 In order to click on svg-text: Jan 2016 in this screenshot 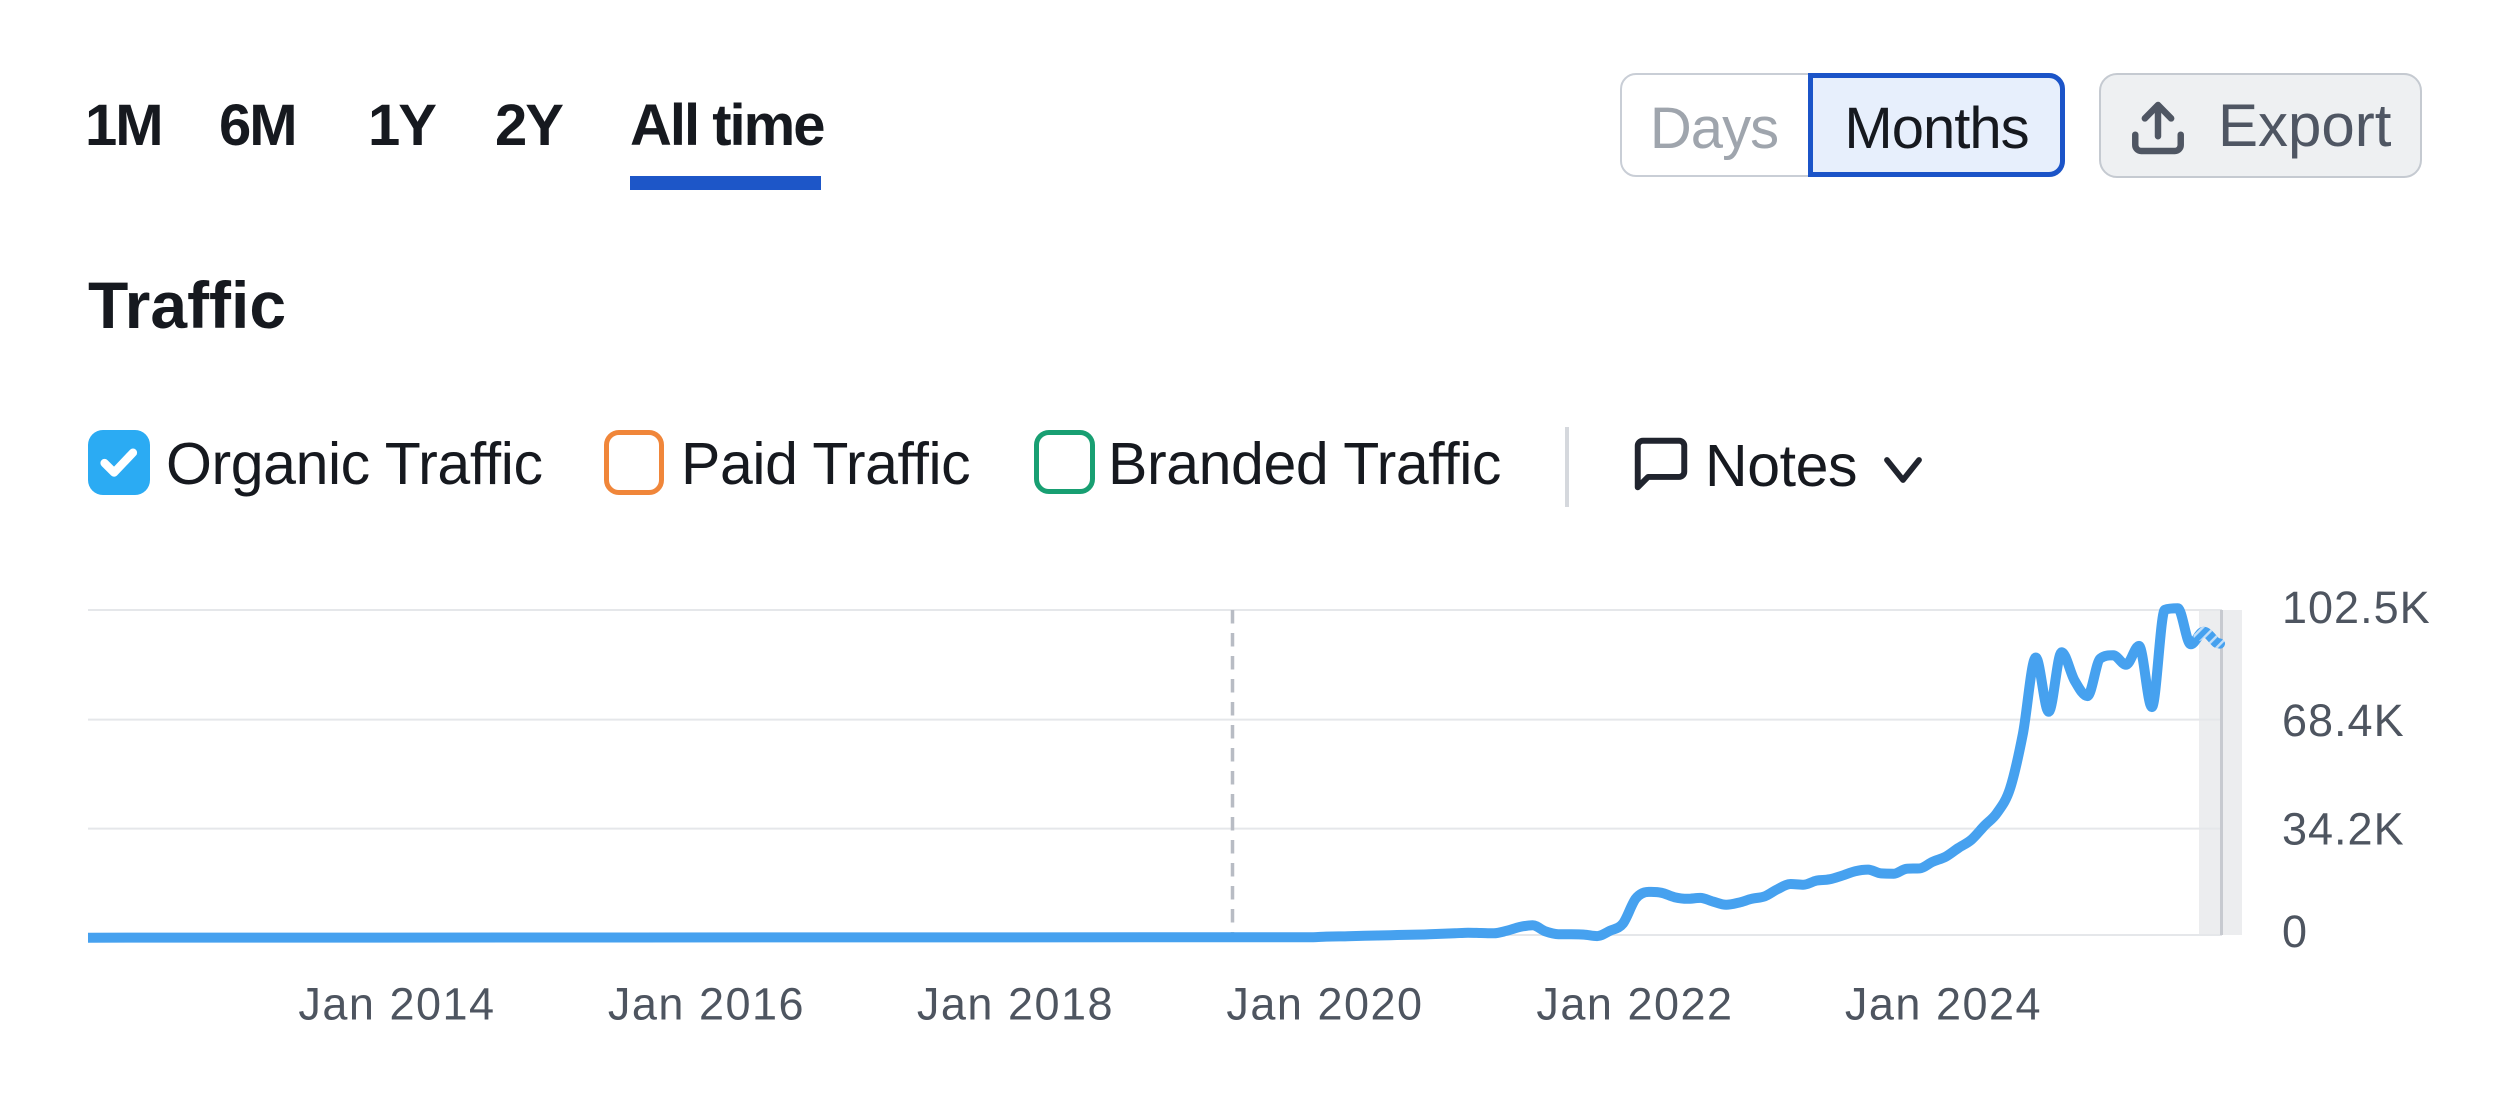, I will do `click(706, 1004)`.